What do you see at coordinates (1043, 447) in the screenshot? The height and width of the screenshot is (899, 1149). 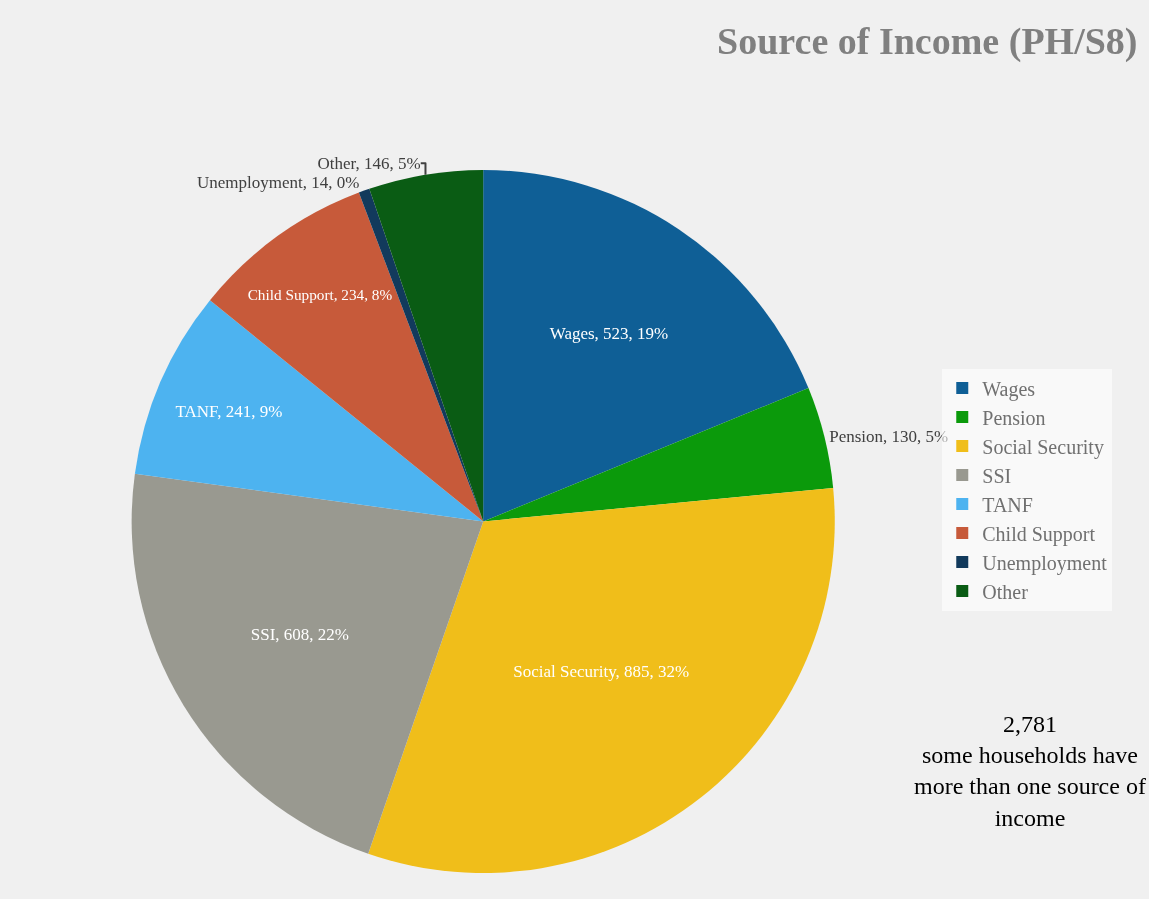 I see `legend-label: Social Security` at bounding box center [1043, 447].